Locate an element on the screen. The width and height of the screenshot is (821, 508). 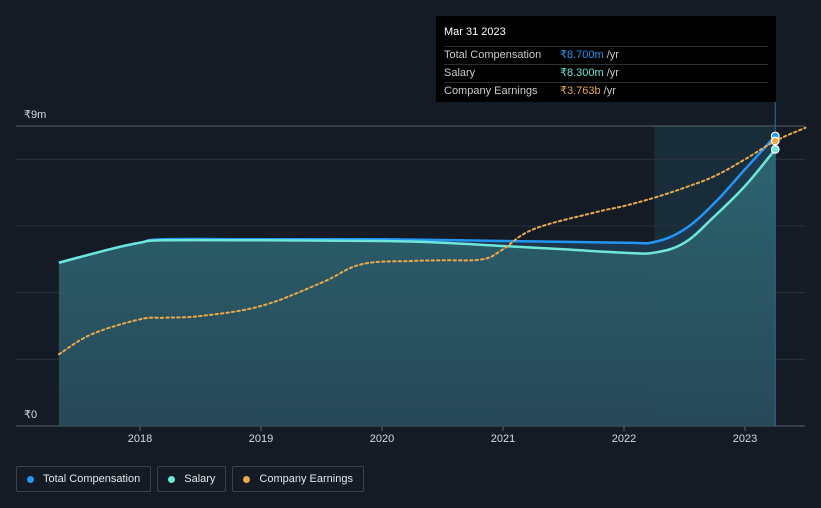
legend-item-salary: Salary is located at coordinates (192, 479).